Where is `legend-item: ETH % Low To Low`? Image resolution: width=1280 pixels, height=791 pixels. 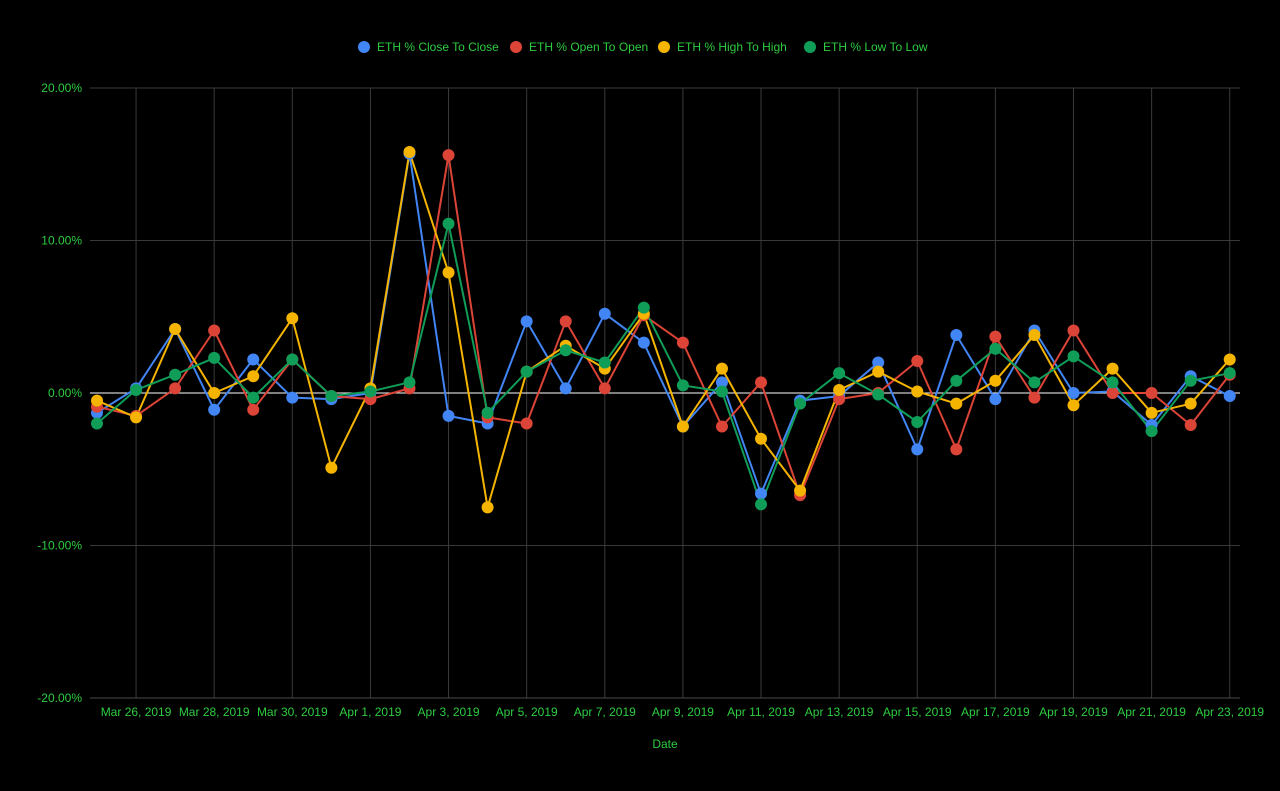 legend-item: ETH % Low To Low is located at coordinates (866, 47).